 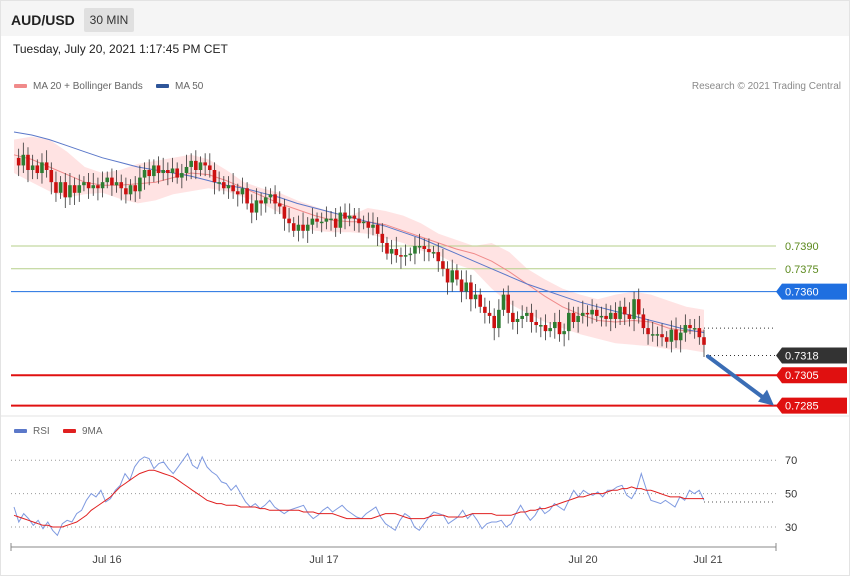 I want to click on level-label-0.7390: 0.7390, so click(x=802, y=247).